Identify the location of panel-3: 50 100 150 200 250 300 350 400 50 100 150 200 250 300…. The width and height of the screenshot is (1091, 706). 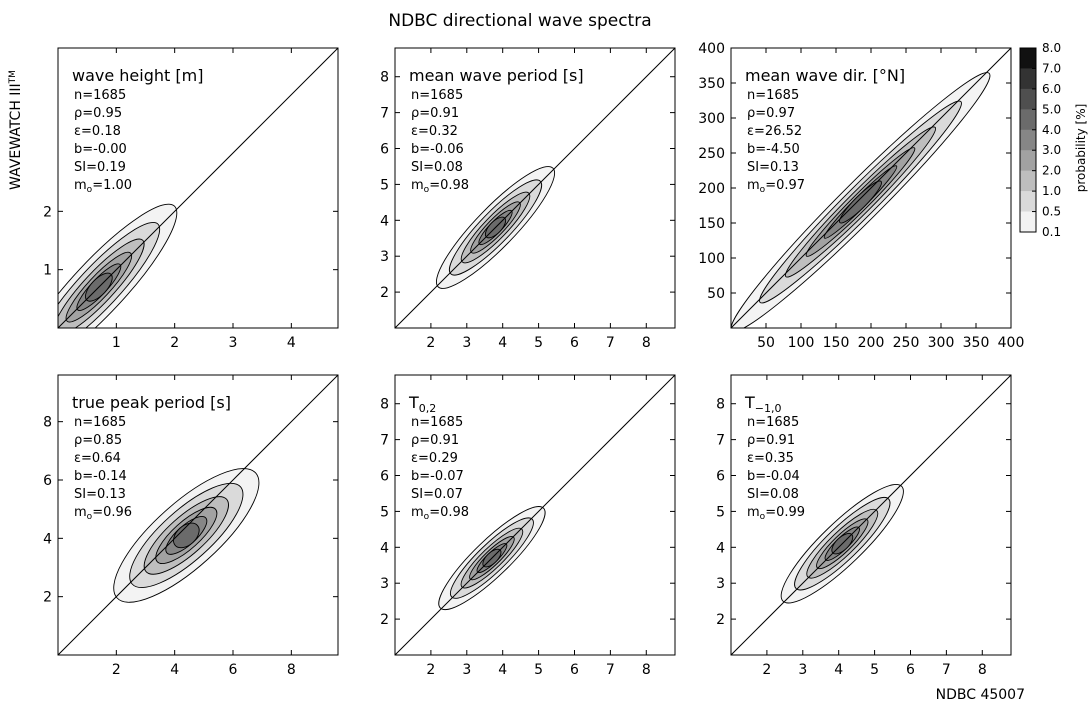
(861, 196).